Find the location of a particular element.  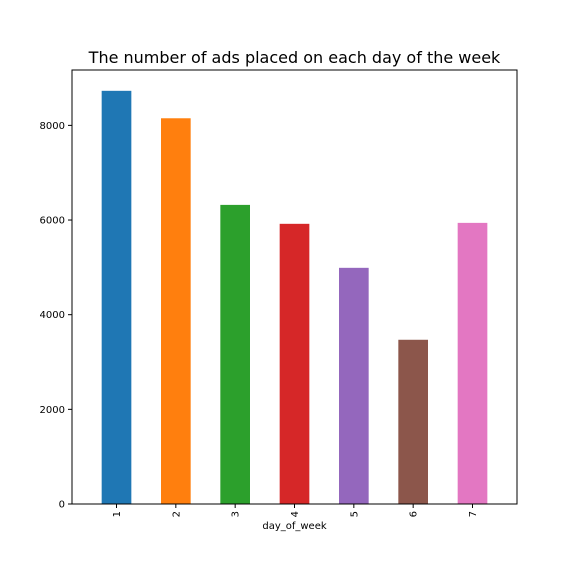

x-tick-label: 4 is located at coordinates (295, 514).